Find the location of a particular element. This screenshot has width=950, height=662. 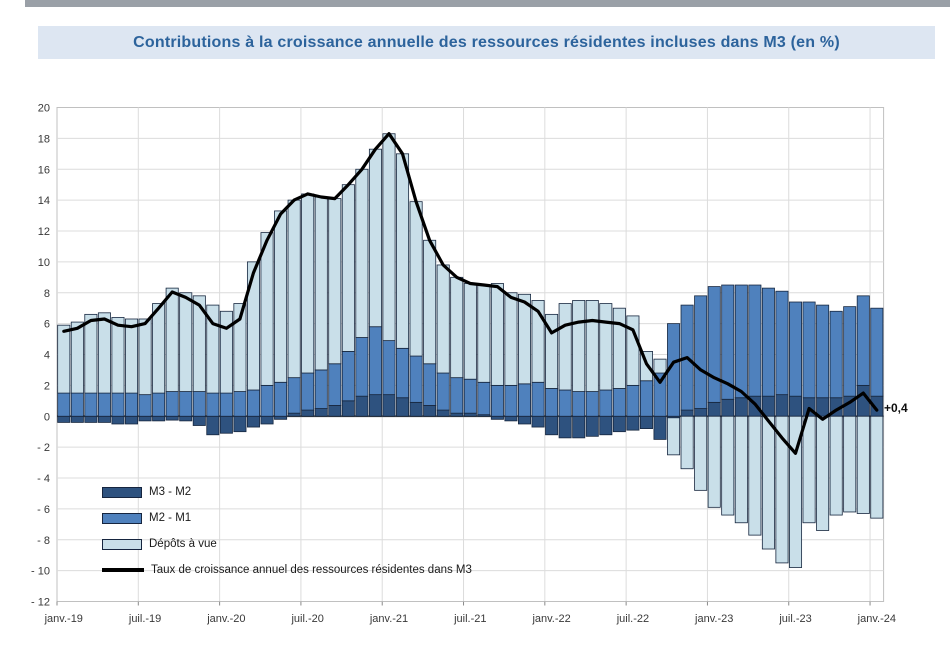

svg-text: 6 is located at coordinates (47, 325).